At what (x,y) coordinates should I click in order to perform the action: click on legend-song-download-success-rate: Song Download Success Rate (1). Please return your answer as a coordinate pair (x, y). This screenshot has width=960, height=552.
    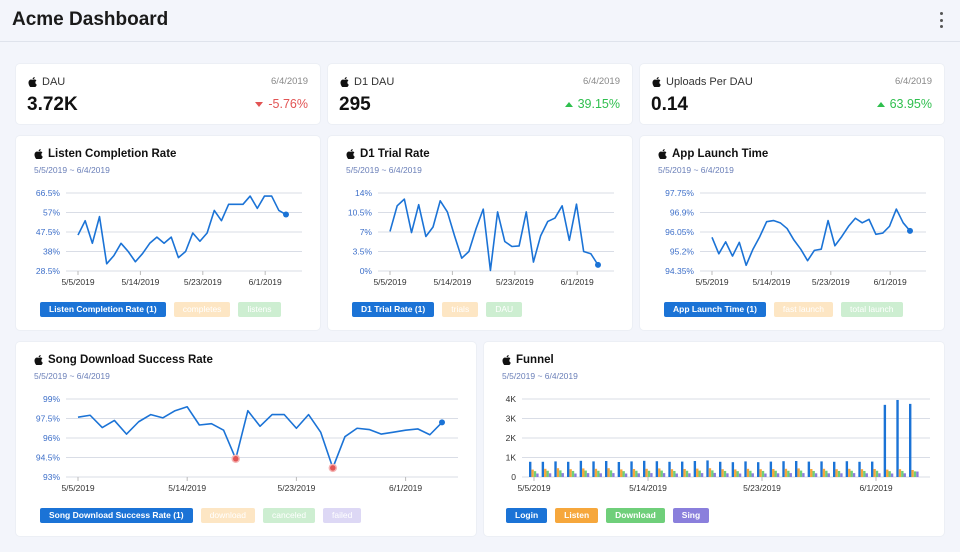
    Looking at the image, I should click on (116, 515).